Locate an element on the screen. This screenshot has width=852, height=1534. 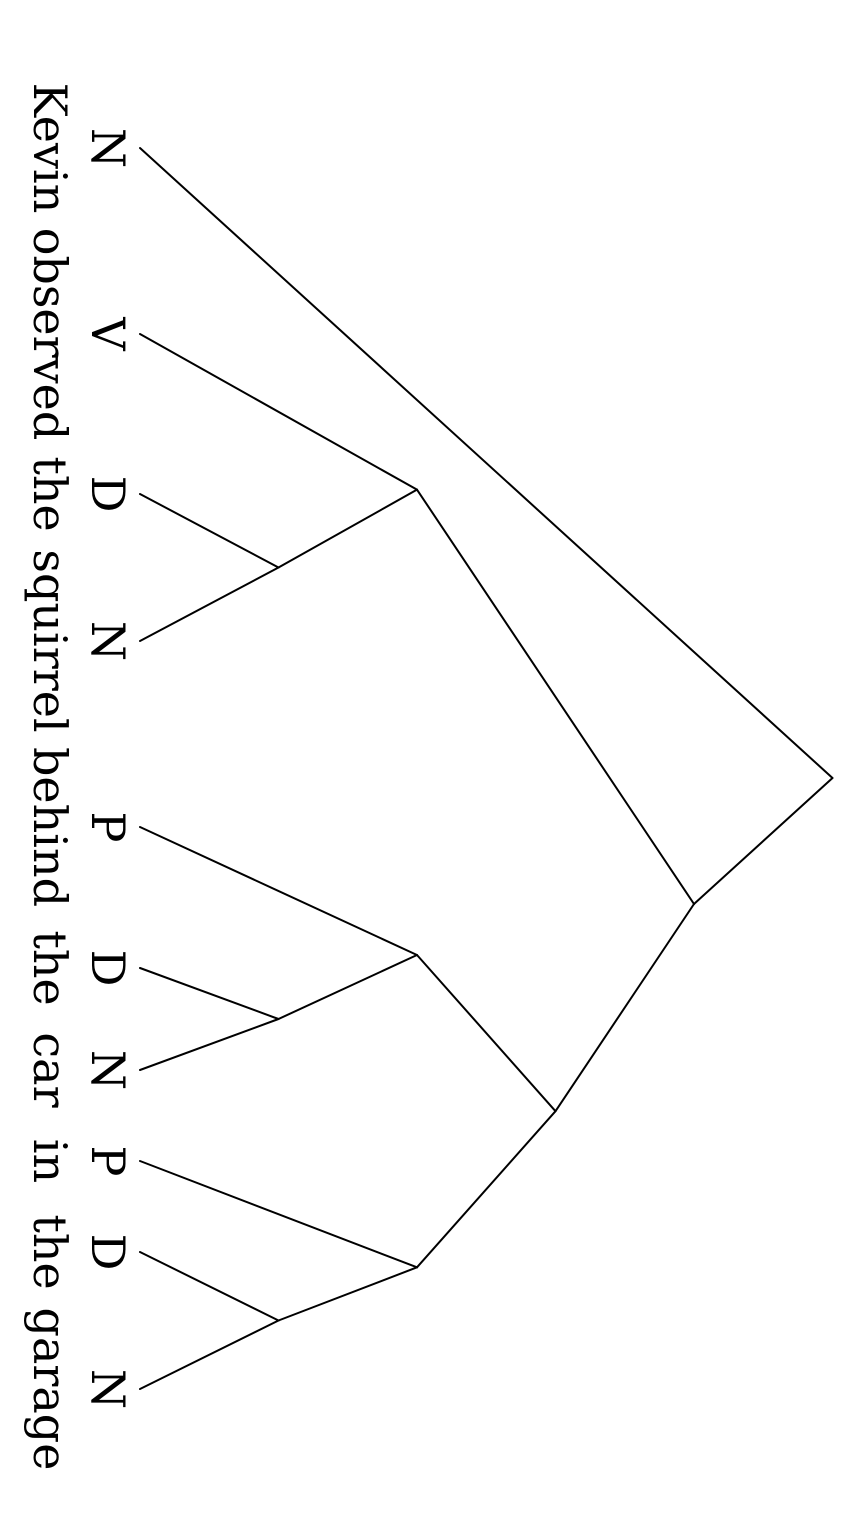
word-label: Kevin is located at coordinates (50, 148).